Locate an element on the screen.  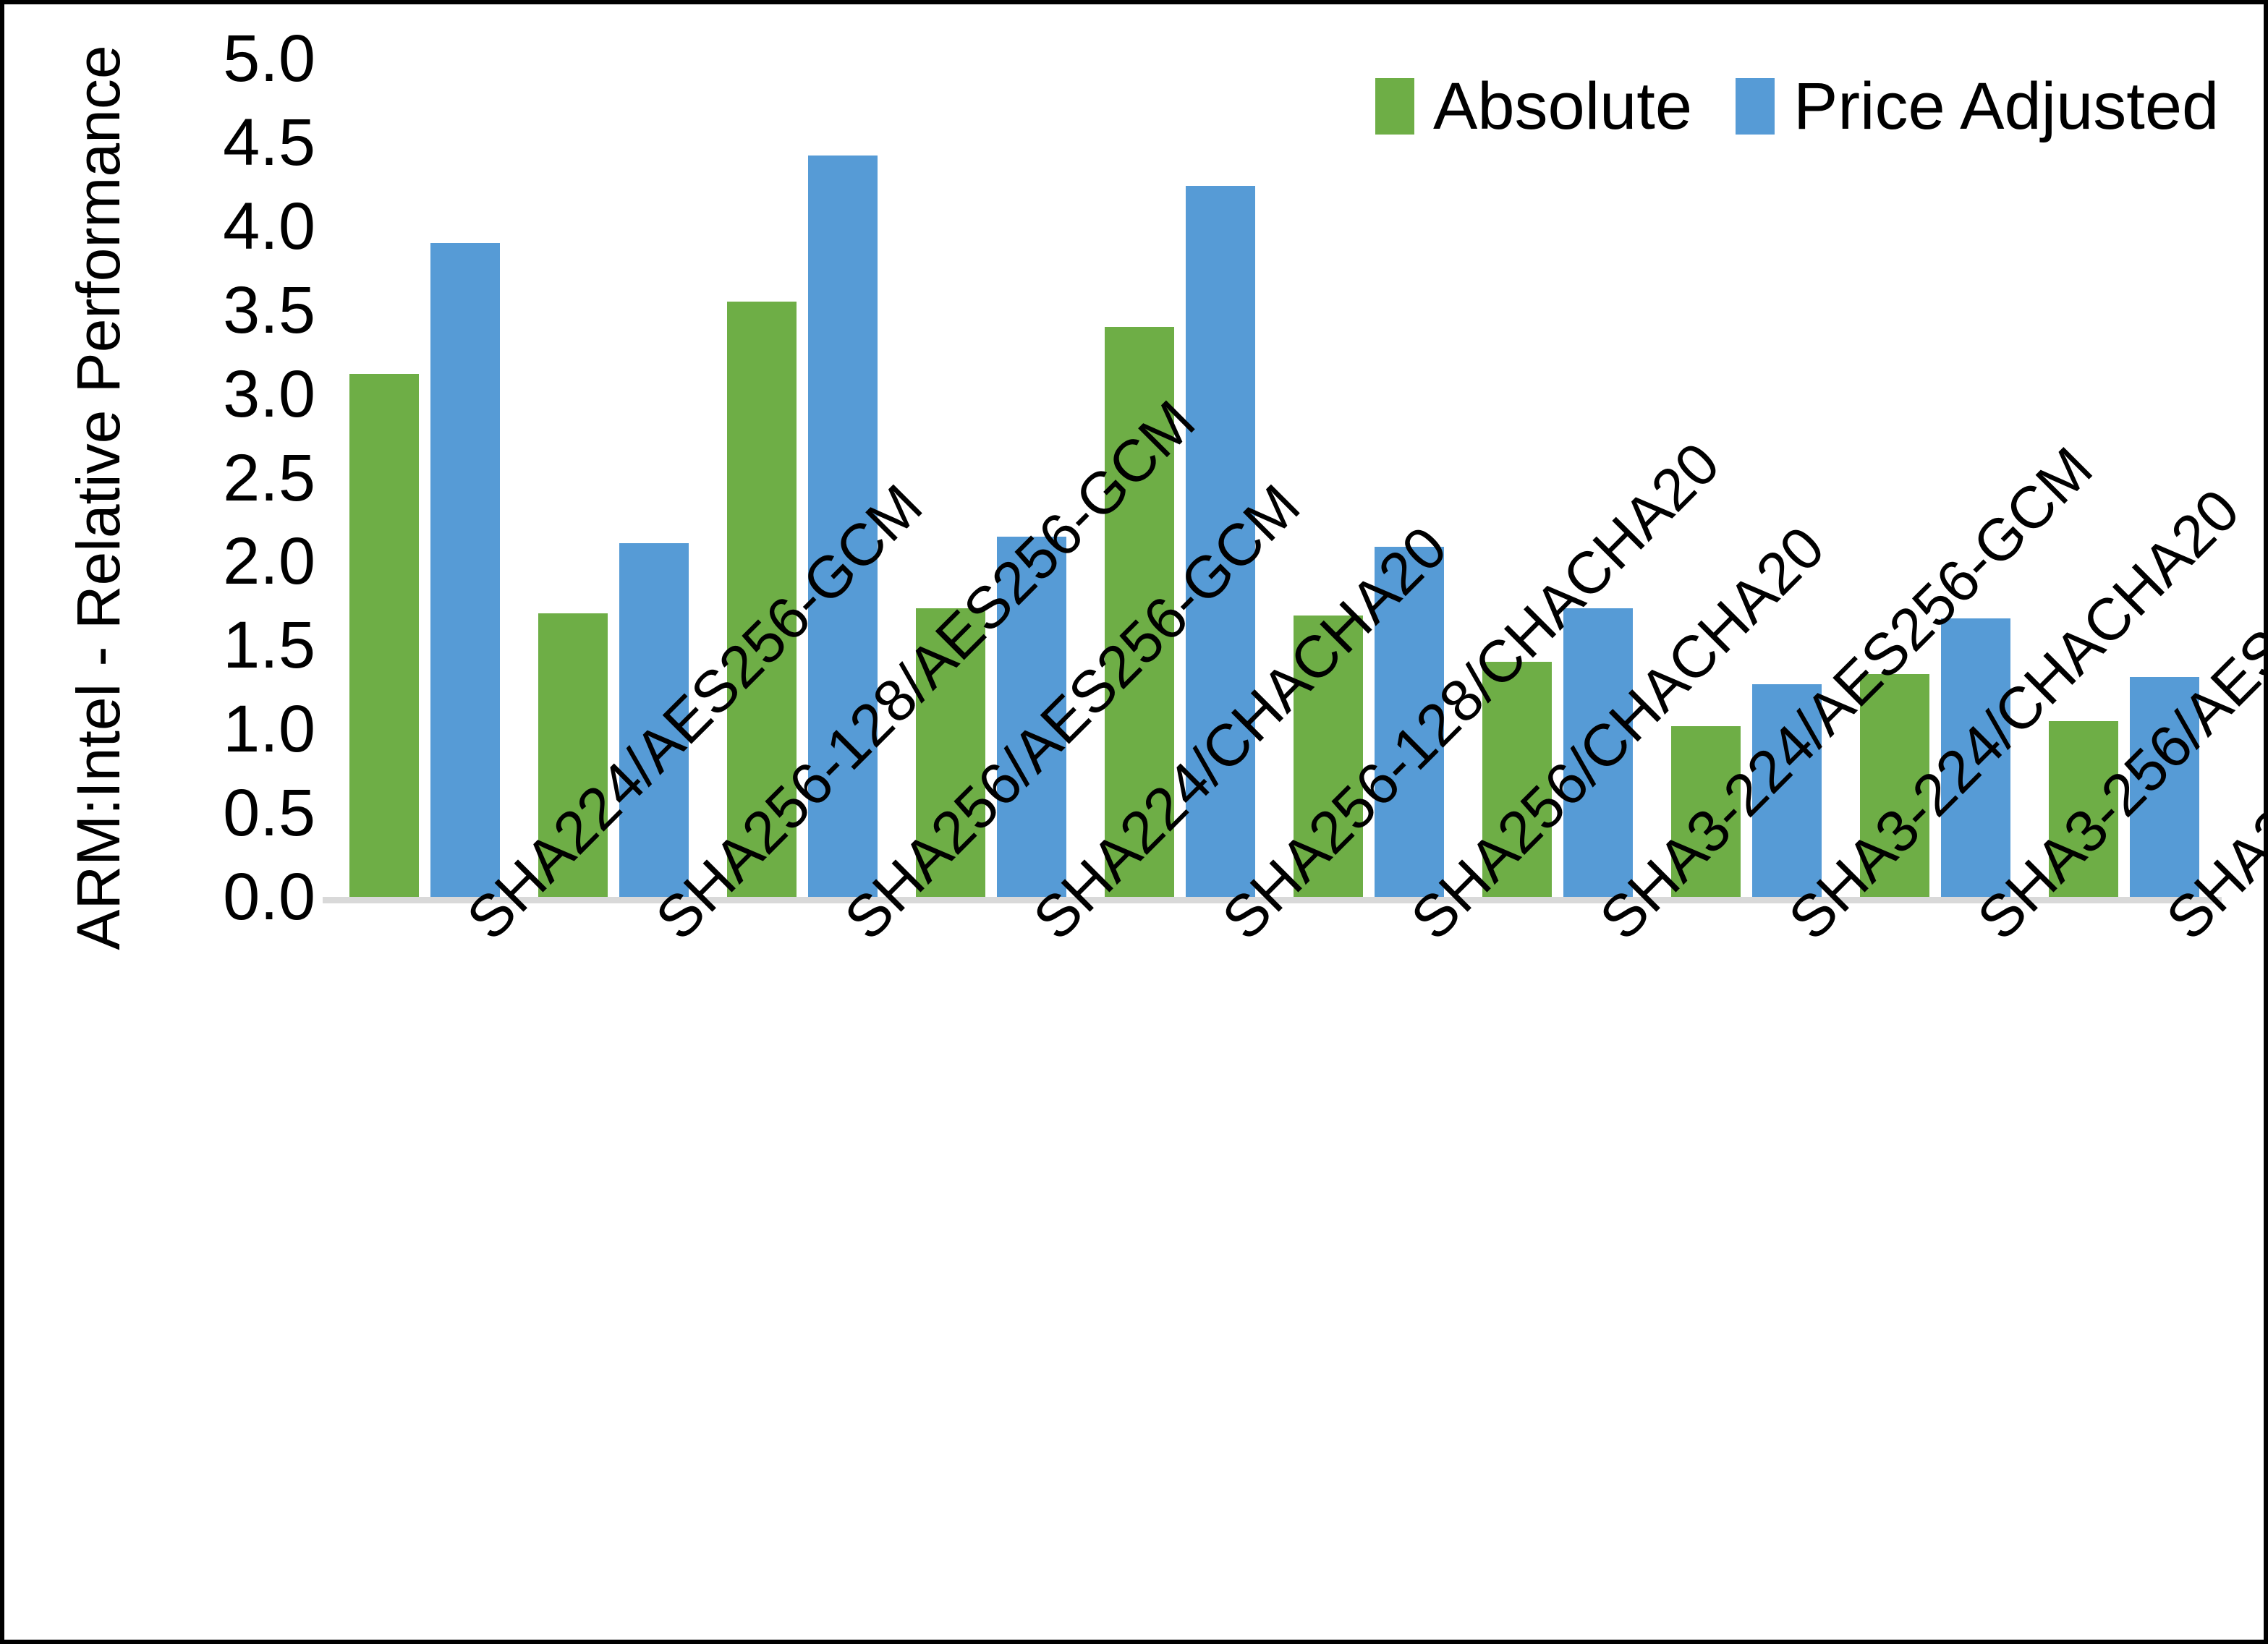
x-axis-tick-label: SHA3-256/CHACHA20 is located at coordinates (2210, 715).